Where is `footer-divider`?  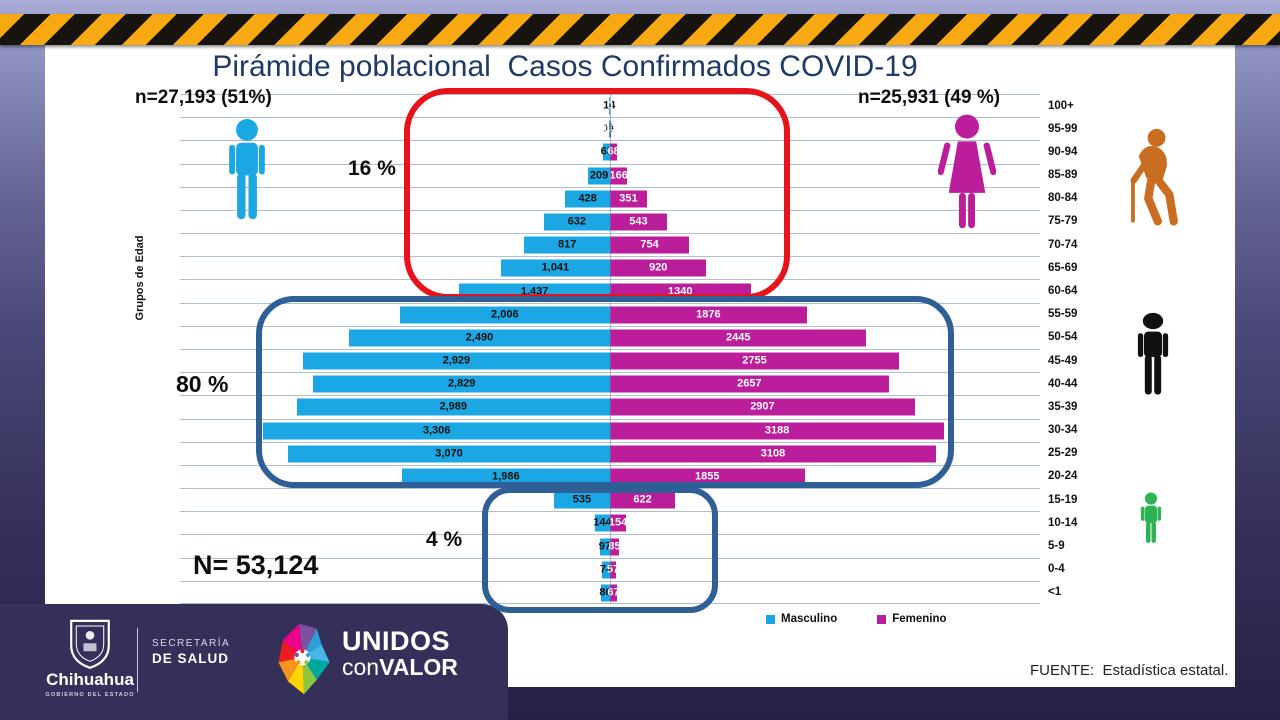 footer-divider is located at coordinates (137, 660).